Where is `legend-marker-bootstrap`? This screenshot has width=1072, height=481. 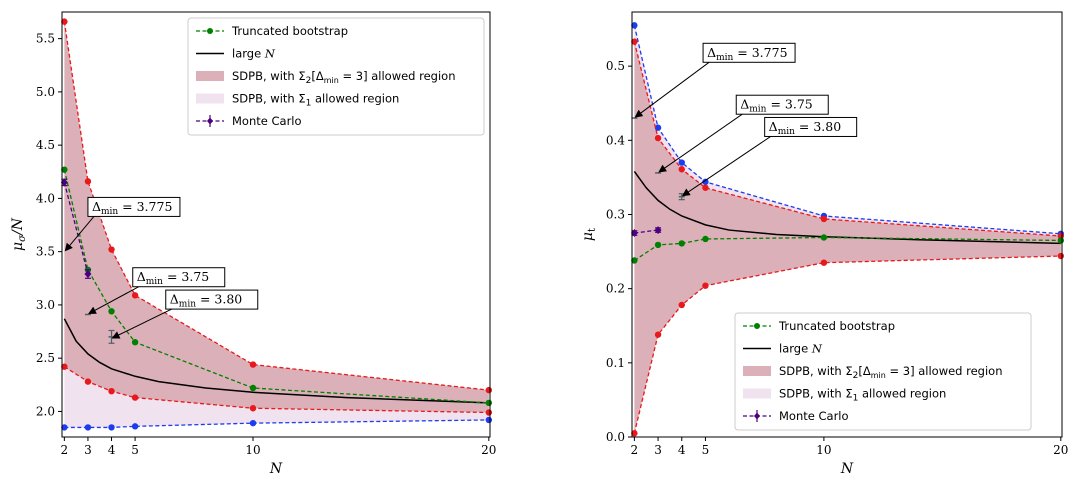 legend-marker-bootstrap is located at coordinates (757, 326).